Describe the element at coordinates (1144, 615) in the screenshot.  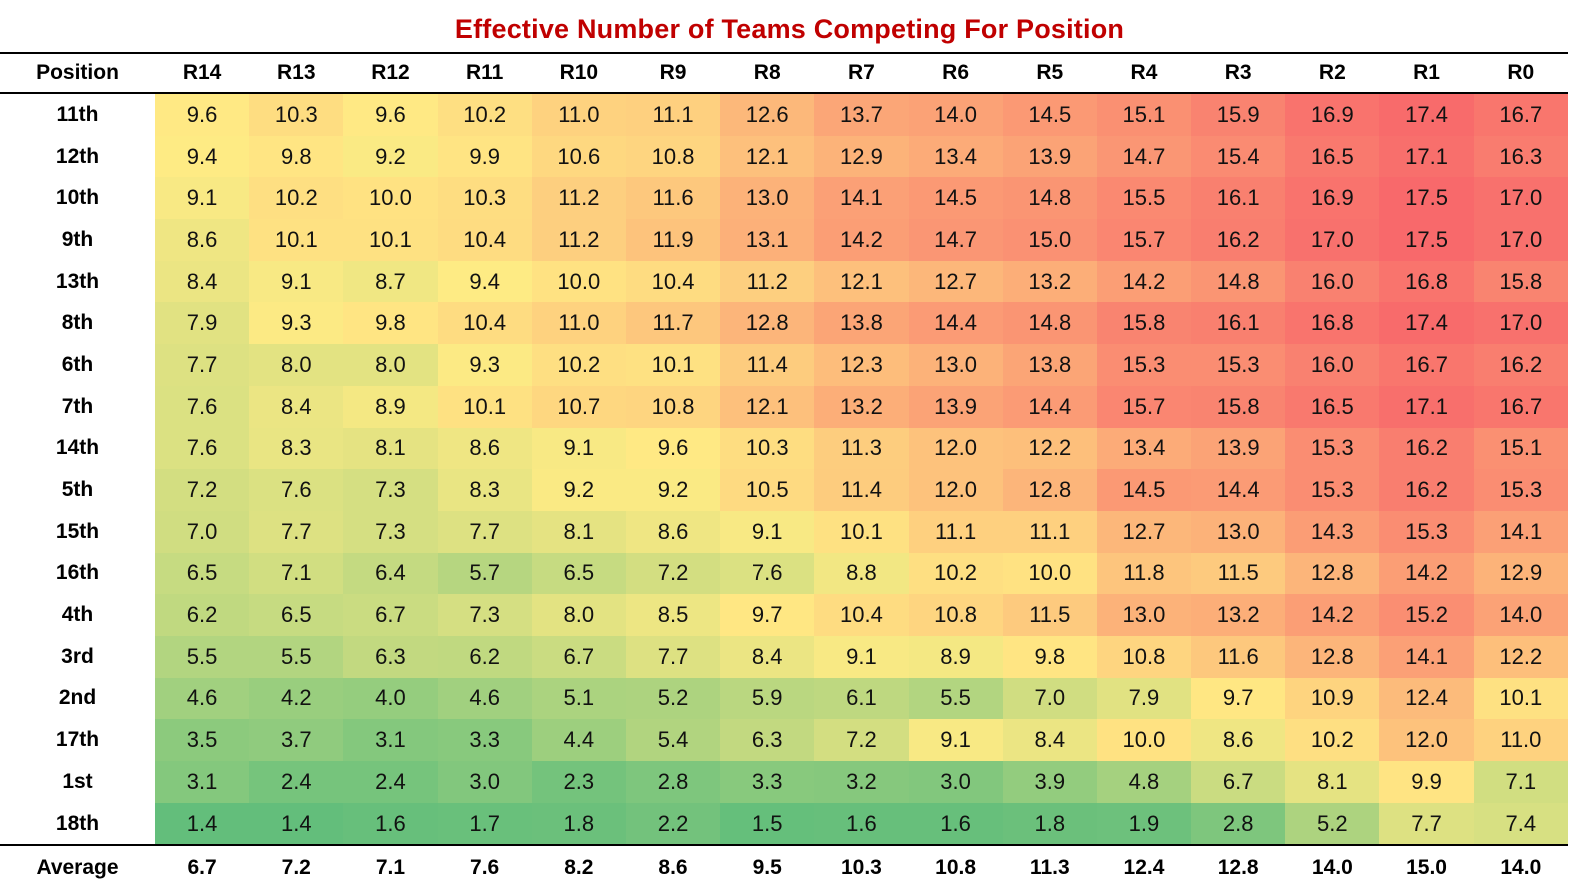
I see `heatmap-cell: 13.0` at that location.